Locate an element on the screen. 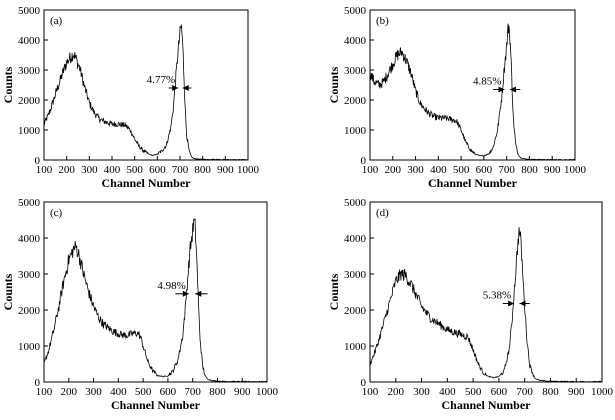  fwhm-label: 5.38% is located at coordinates (497, 296).